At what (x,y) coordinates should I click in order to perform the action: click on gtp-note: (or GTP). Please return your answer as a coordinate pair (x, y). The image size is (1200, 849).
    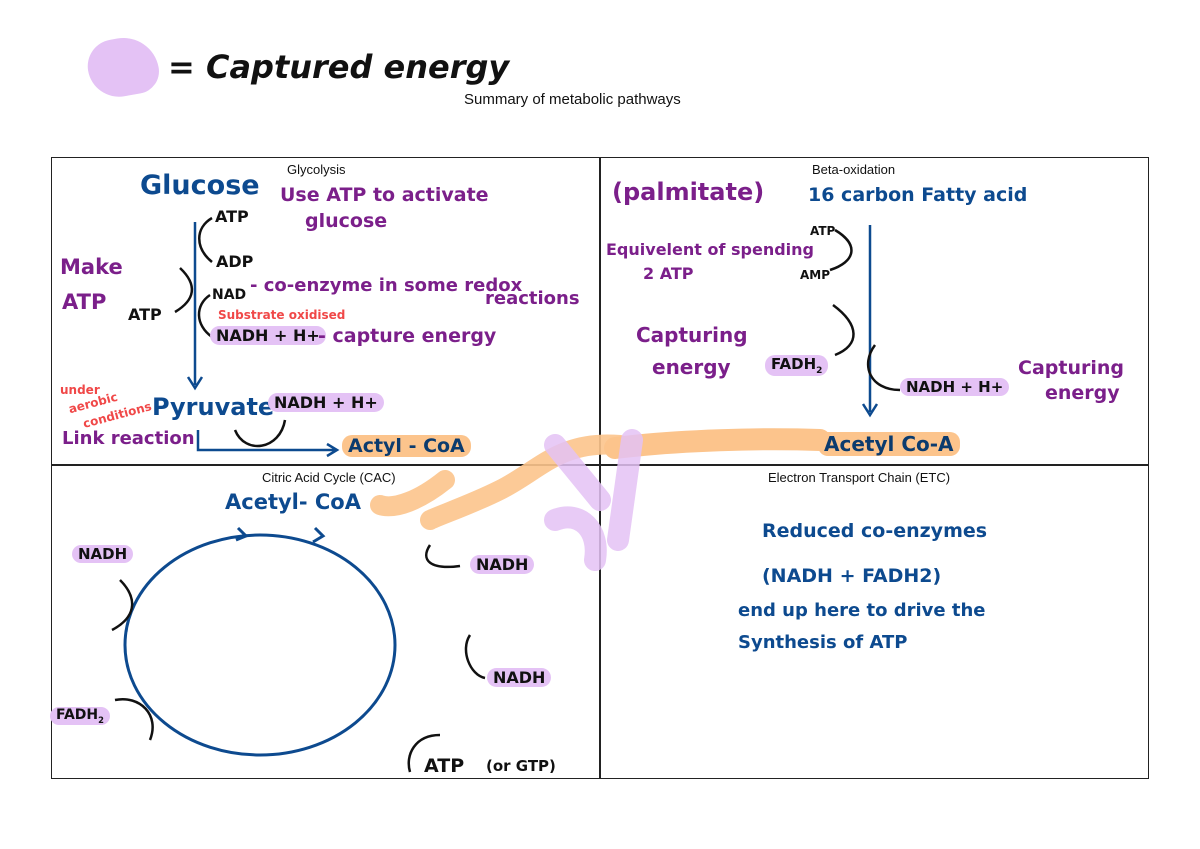
    Looking at the image, I should click on (521, 766).